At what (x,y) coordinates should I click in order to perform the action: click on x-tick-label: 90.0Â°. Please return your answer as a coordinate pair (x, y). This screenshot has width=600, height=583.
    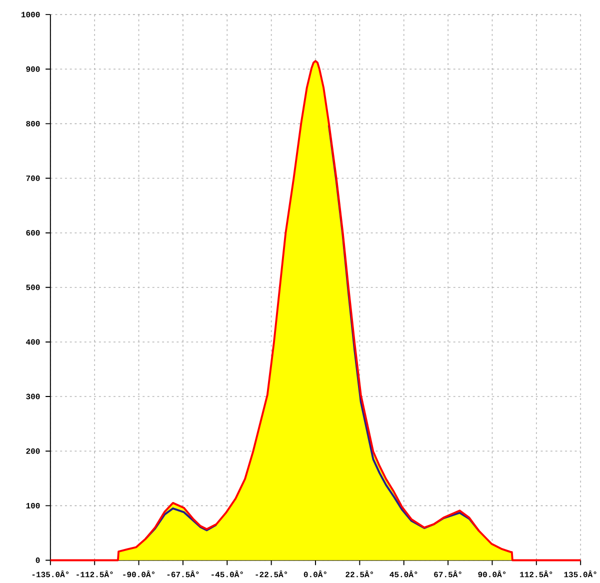
    Looking at the image, I should click on (492, 574).